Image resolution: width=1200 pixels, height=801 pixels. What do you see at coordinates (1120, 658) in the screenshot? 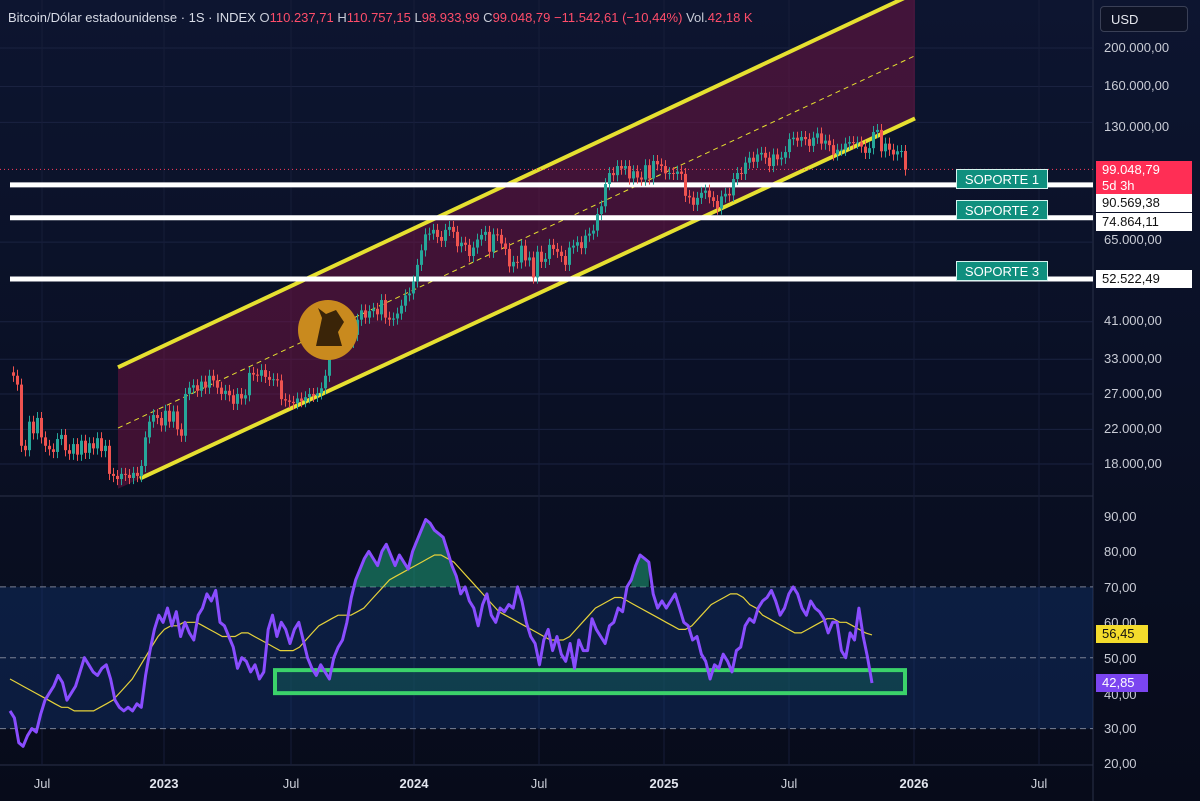
I see `rsi-tick: 50,00` at bounding box center [1120, 658].